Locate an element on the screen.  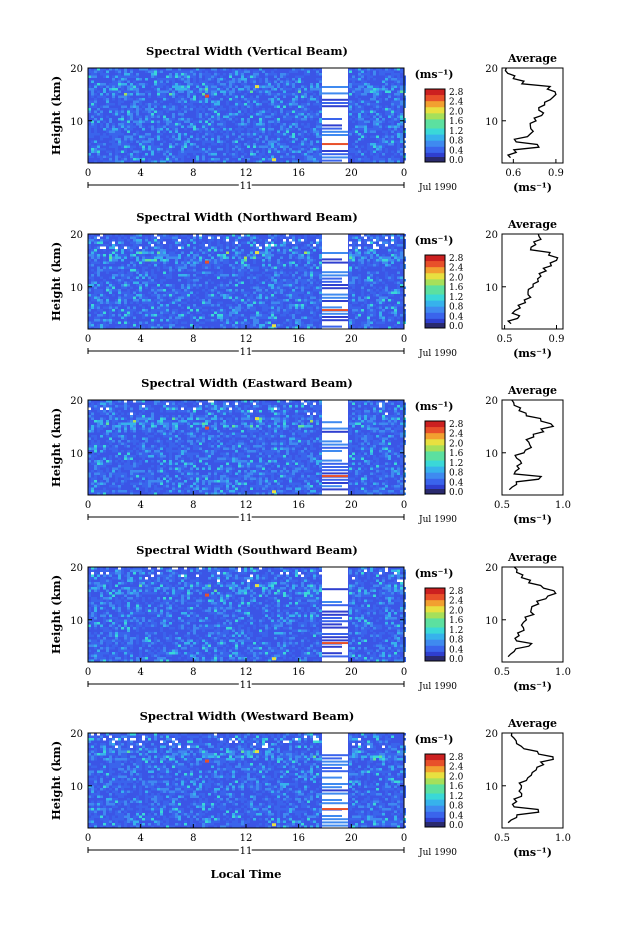
average-xlabel: (ms⁻¹) is located at coordinates (532, 353).